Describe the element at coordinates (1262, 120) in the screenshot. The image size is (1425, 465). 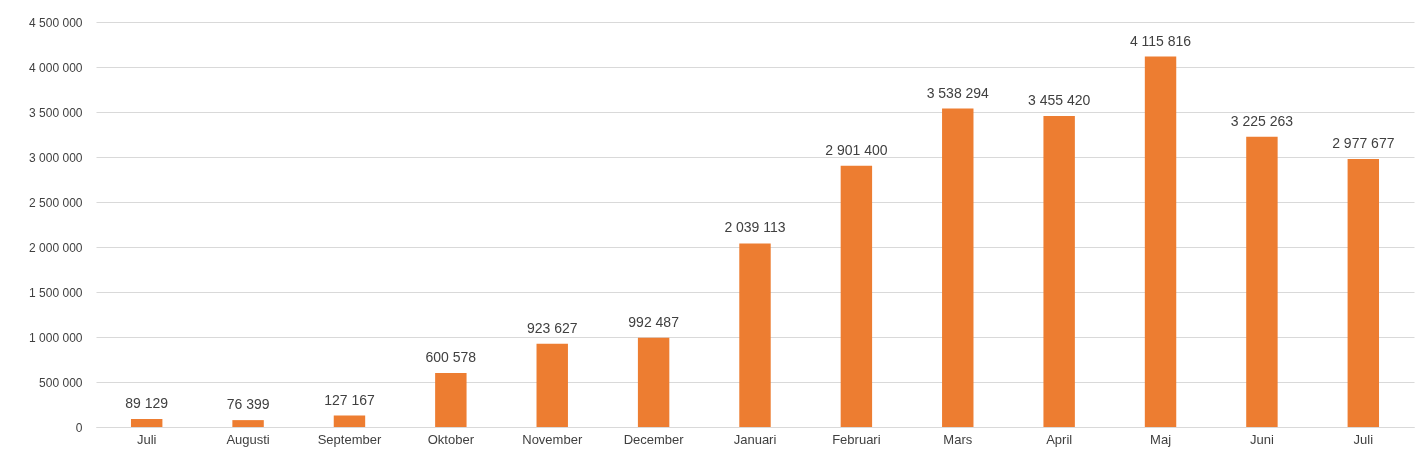
I see `data-label: 3 225 263` at that location.